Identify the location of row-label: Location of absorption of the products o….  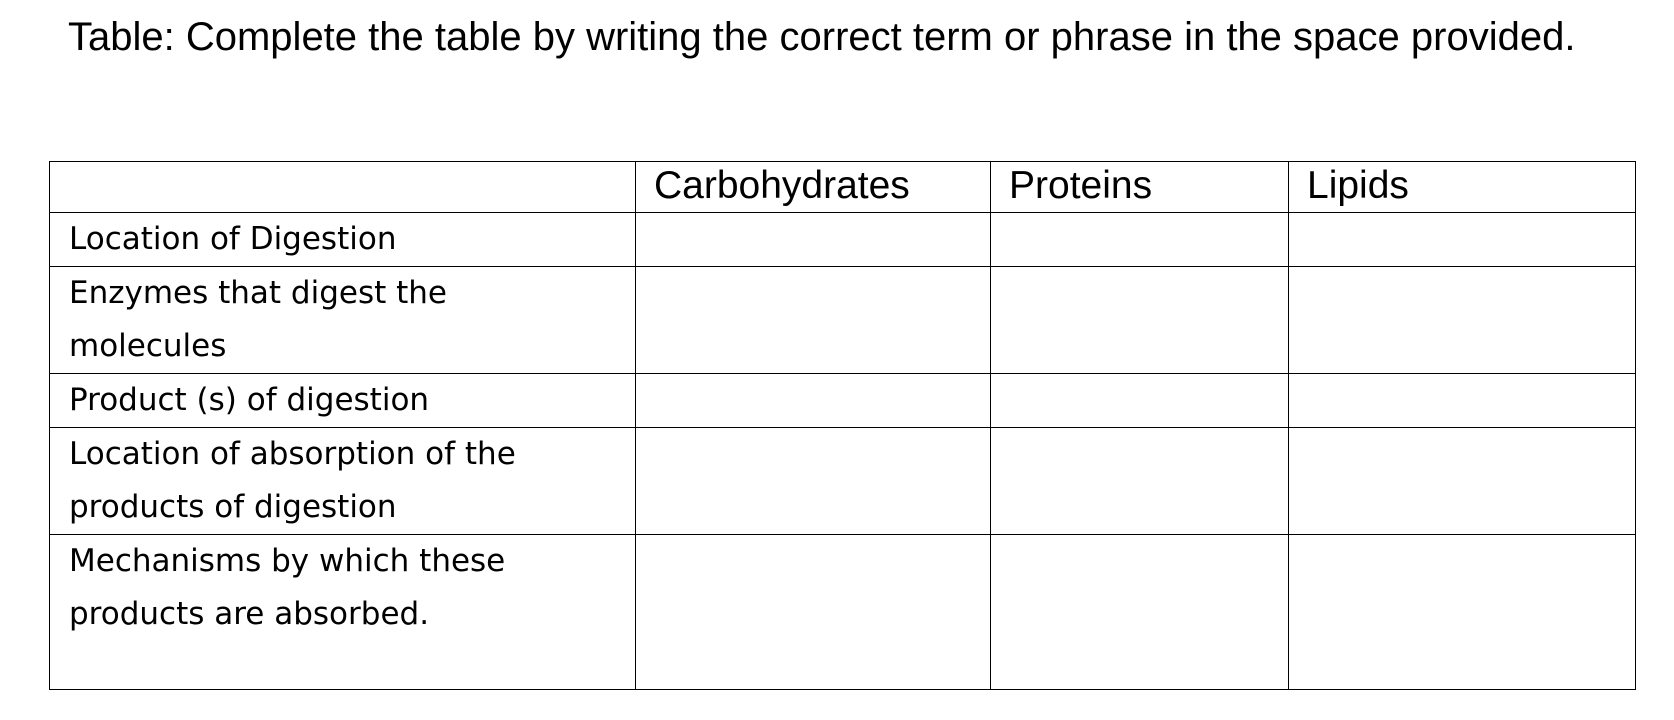
(342, 481).